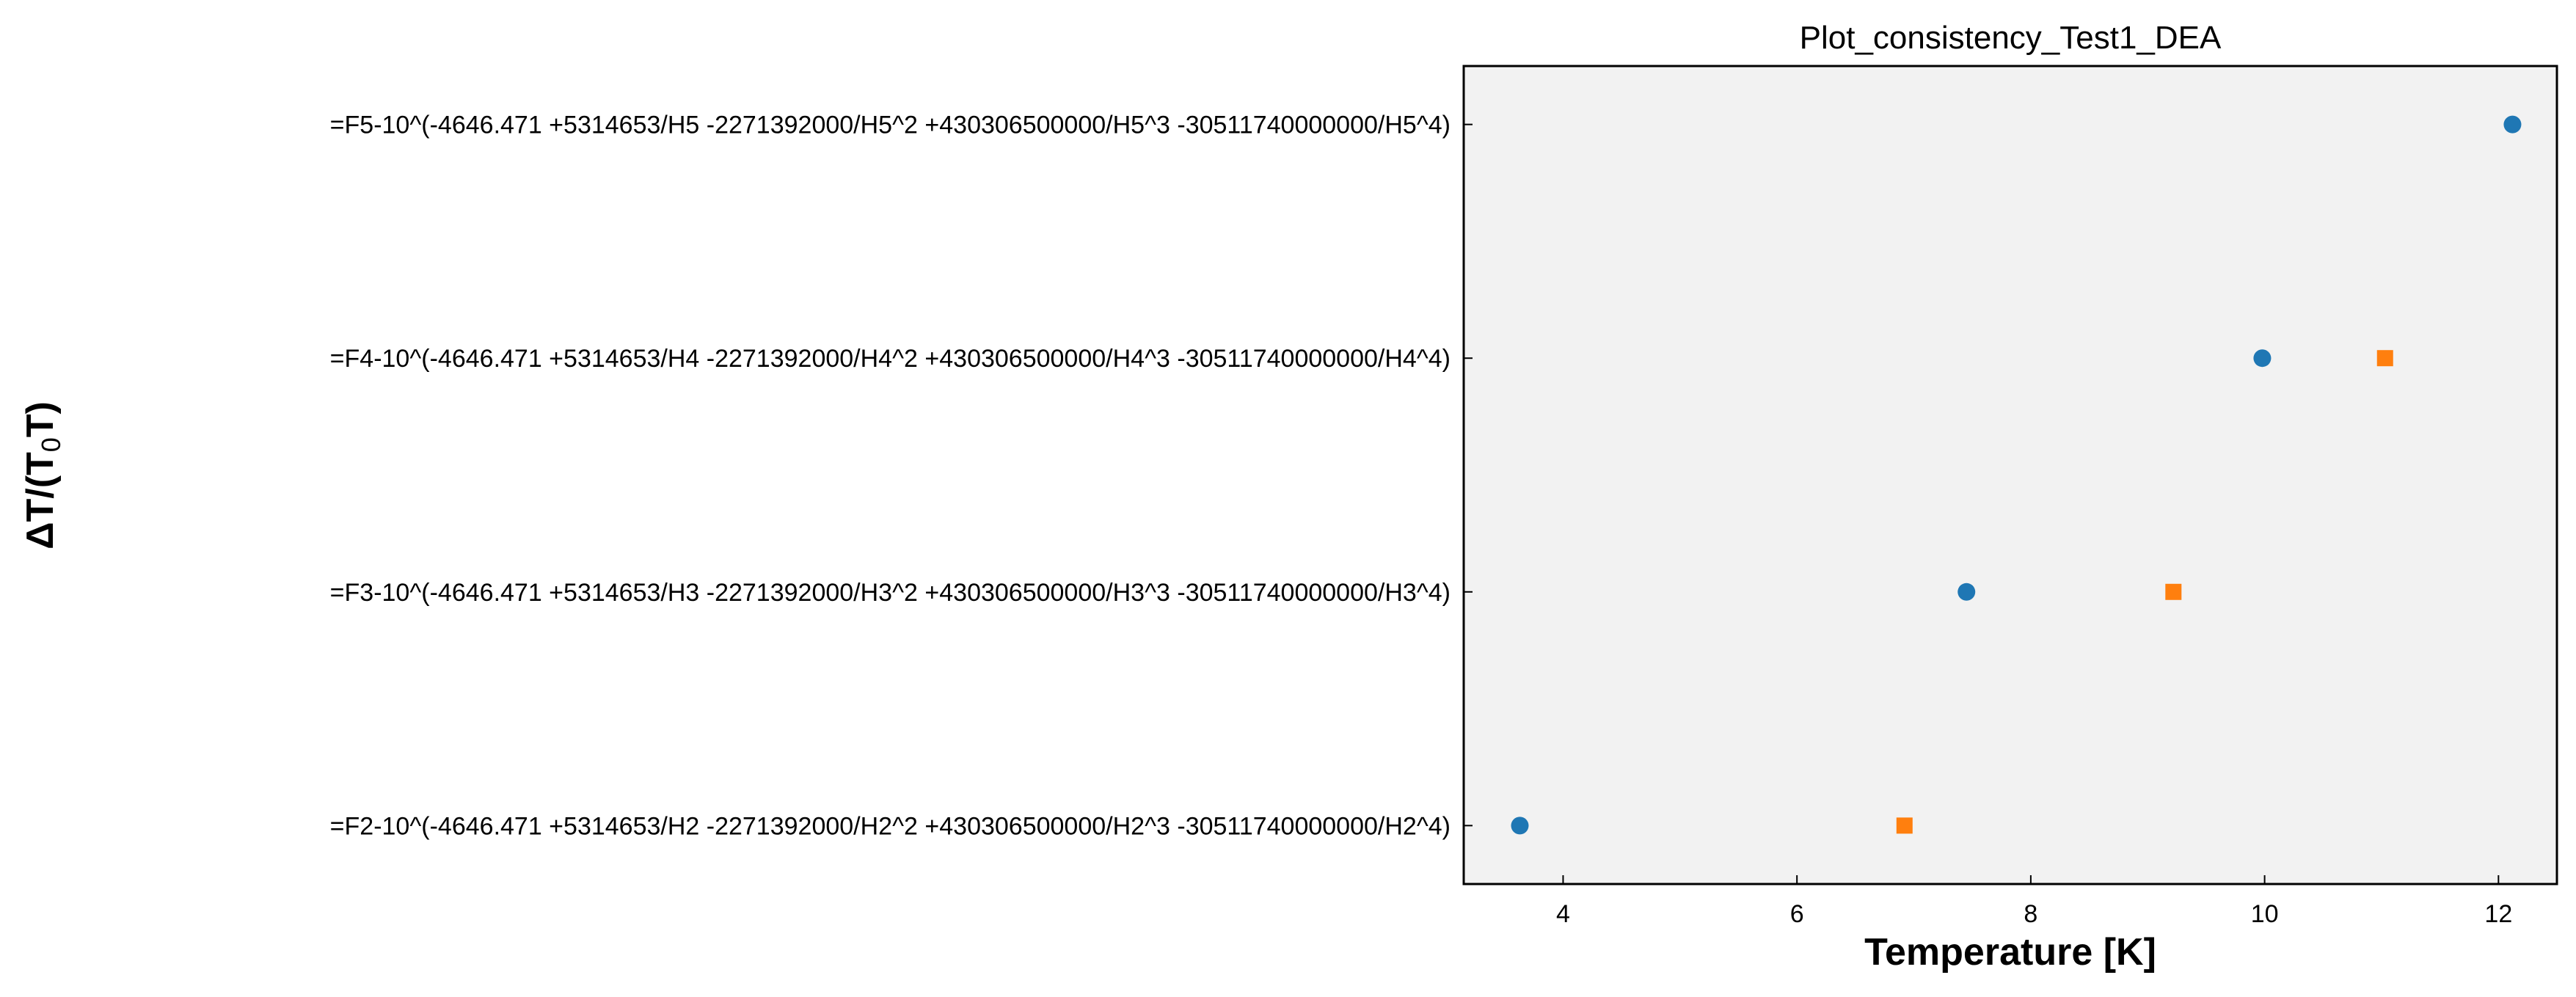 This screenshot has width=2576, height=997. Describe the element at coordinates (2265, 914) in the screenshot. I see `x-tick-label: 10` at that location.